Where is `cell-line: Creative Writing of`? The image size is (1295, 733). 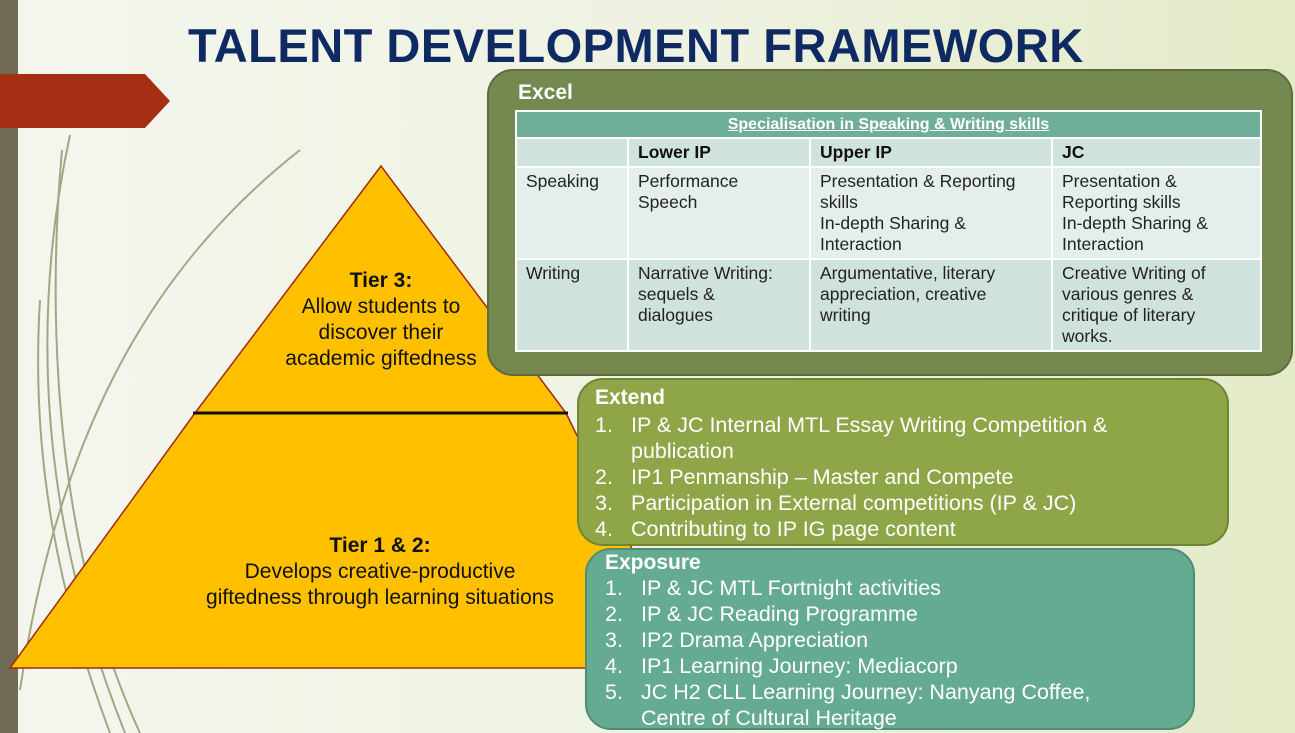
cell-line: Creative Writing of is located at coordinates (1134, 273).